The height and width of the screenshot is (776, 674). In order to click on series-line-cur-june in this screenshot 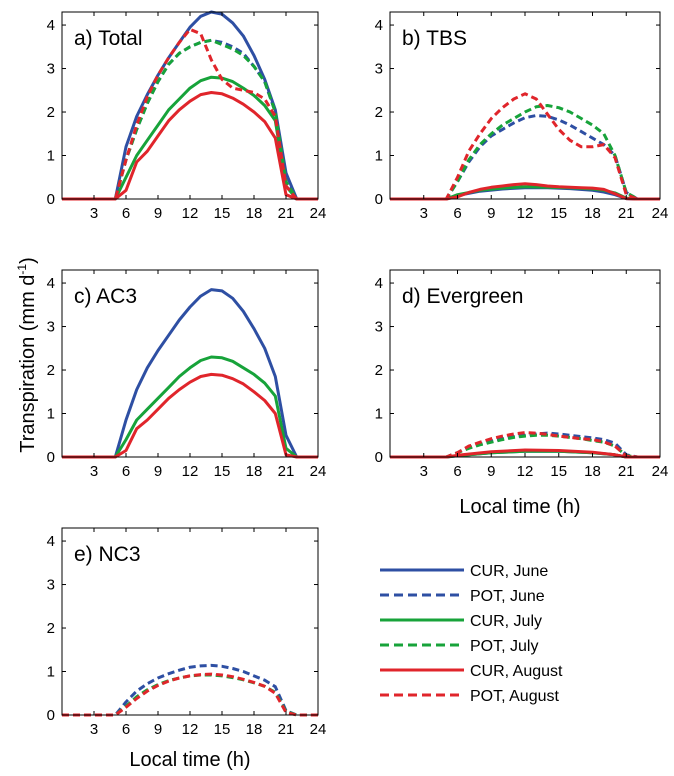, I will do `click(190, 373)`.